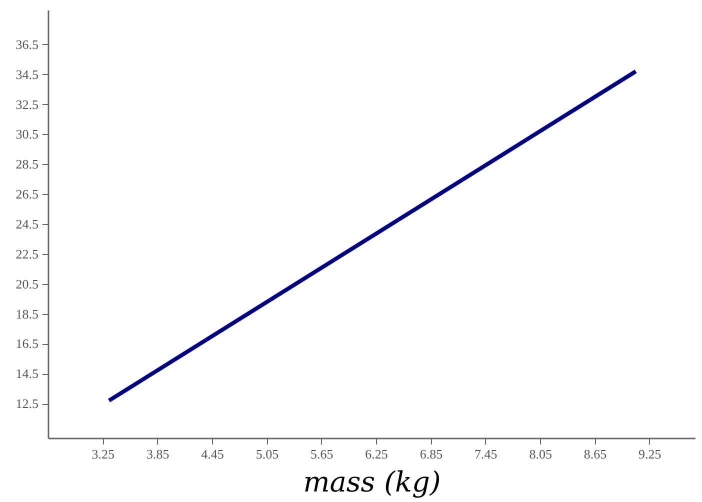 Image resolution: width=702 pixels, height=502 pixels. I want to click on x-axis-title: mass (kg), so click(372, 482).